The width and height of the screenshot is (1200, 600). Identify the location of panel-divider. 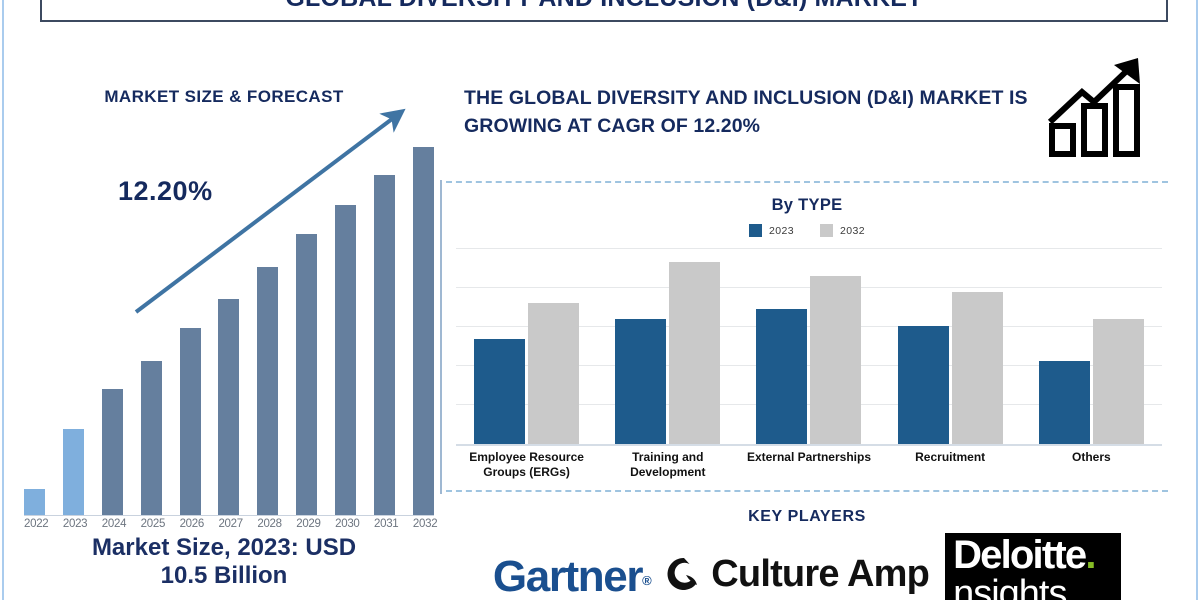
(441, 337).